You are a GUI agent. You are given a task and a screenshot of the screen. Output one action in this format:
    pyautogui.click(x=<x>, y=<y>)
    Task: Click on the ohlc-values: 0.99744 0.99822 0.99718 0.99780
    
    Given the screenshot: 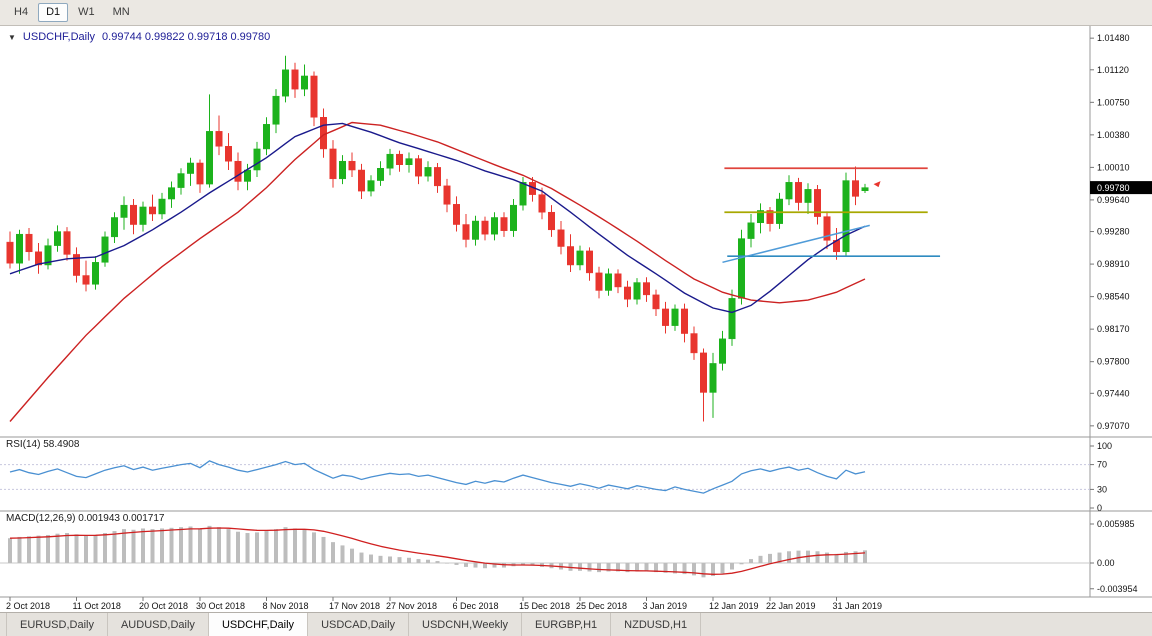 What is the action you would take?
    pyautogui.click(x=186, y=37)
    